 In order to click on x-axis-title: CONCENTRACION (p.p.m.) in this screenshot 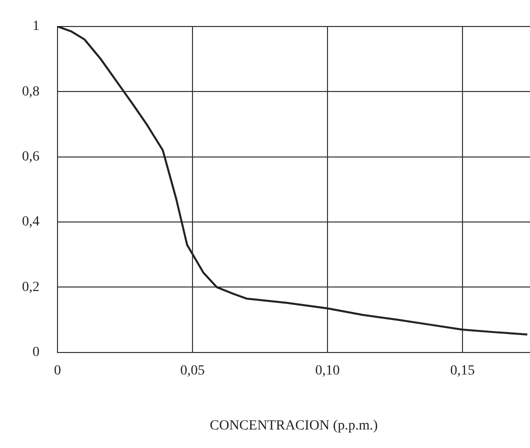, I will do `click(294, 426)`.